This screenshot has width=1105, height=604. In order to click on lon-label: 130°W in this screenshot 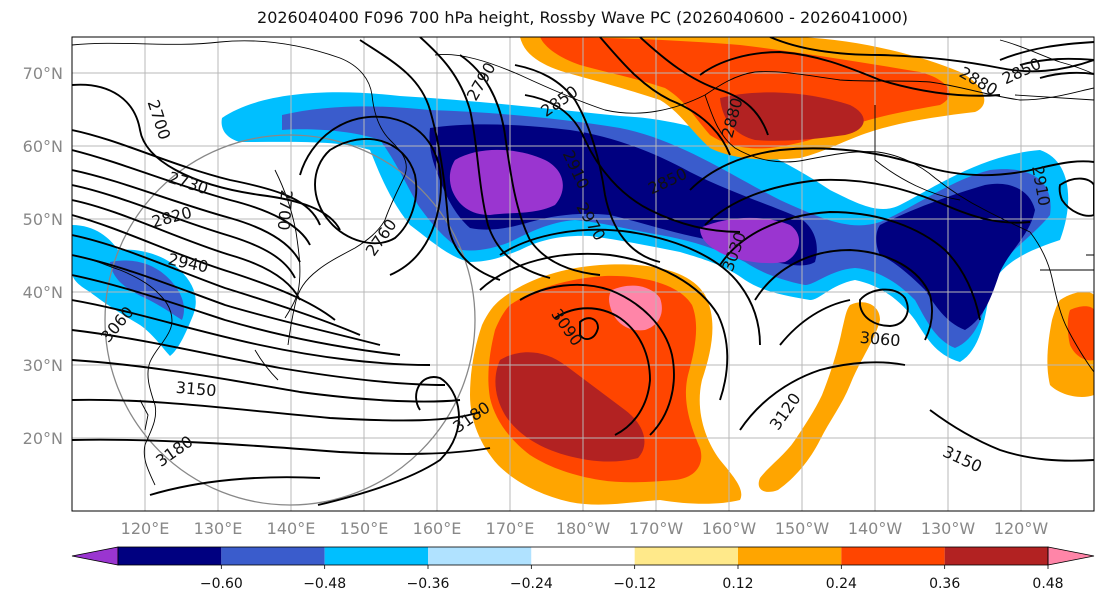, I will do `click(948, 528)`.